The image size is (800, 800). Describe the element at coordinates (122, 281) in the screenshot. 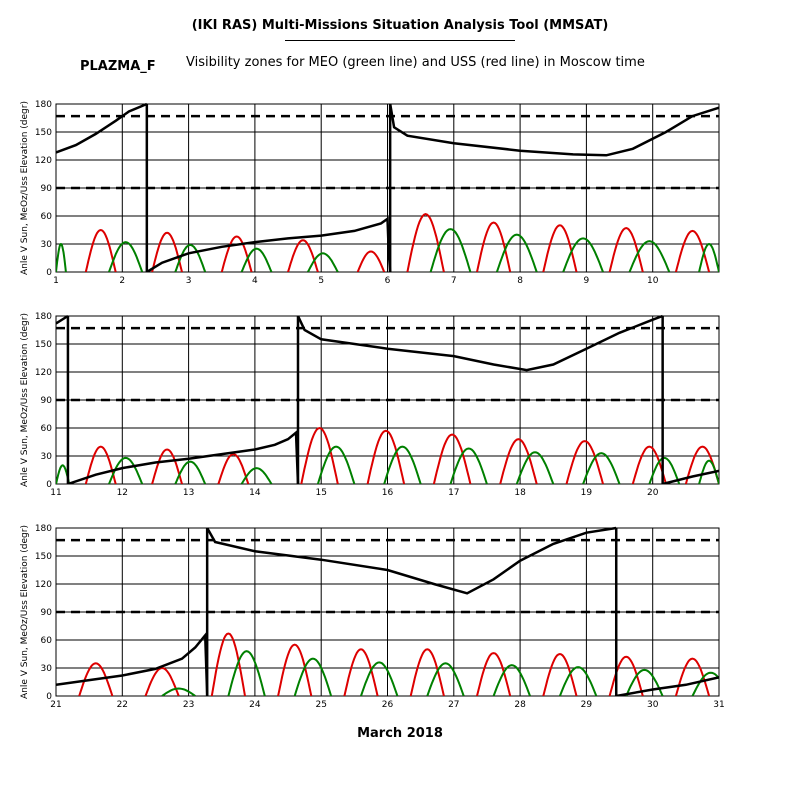

I see `panel-1-x-tick-label: 2` at that location.